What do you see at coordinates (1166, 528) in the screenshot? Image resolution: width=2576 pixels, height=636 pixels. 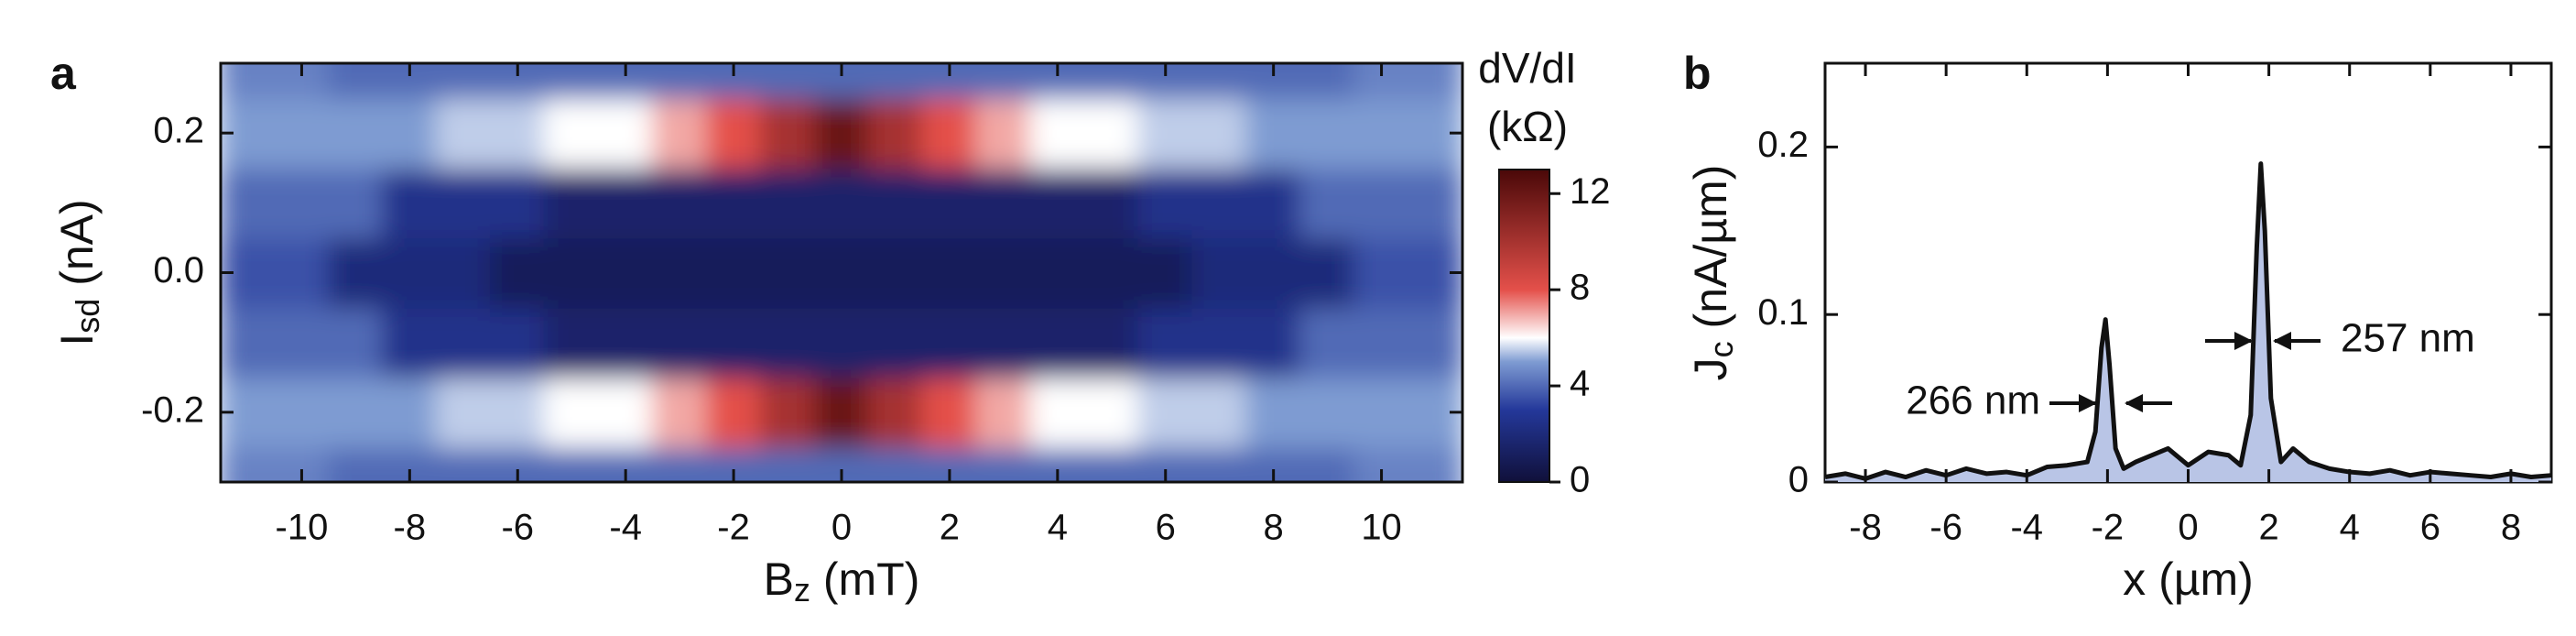 I see `x-tick-label: 6` at bounding box center [1166, 528].